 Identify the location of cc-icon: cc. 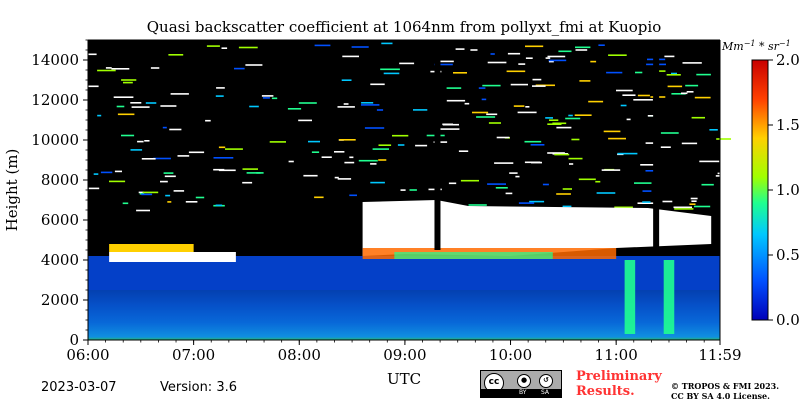
(494, 383).